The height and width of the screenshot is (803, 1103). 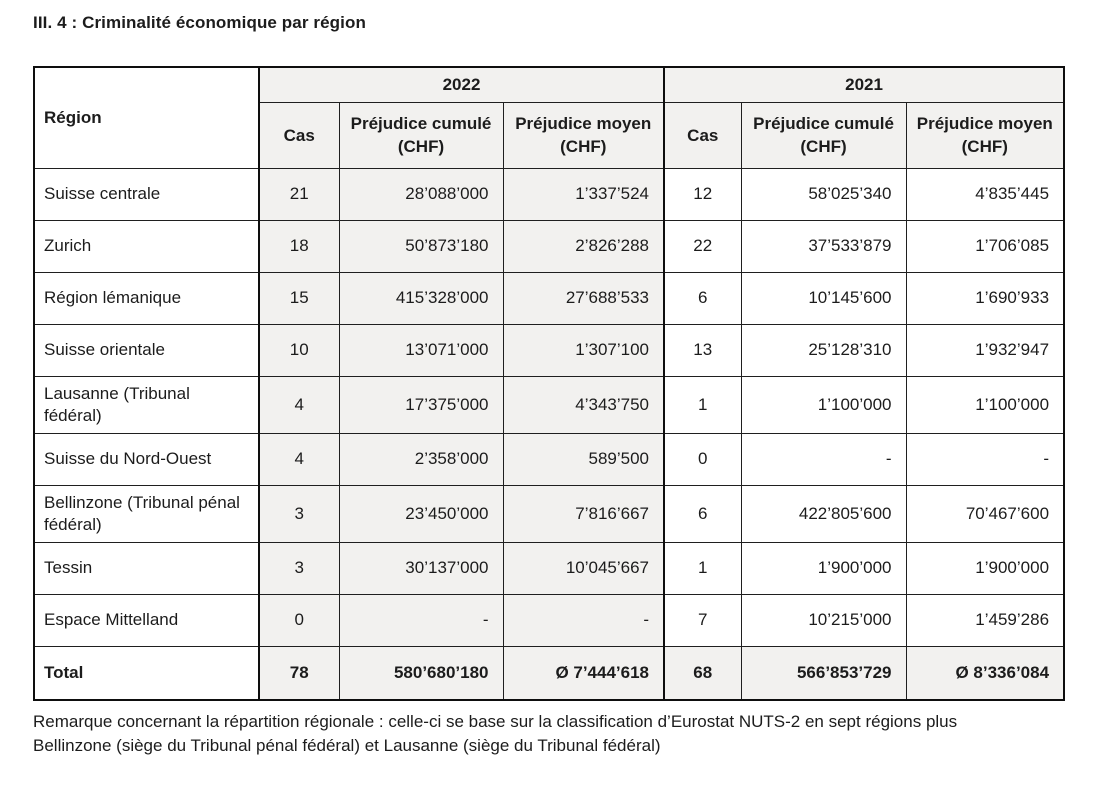 I want to click on amount-cell: 589’500, so click(x=584, y=459).